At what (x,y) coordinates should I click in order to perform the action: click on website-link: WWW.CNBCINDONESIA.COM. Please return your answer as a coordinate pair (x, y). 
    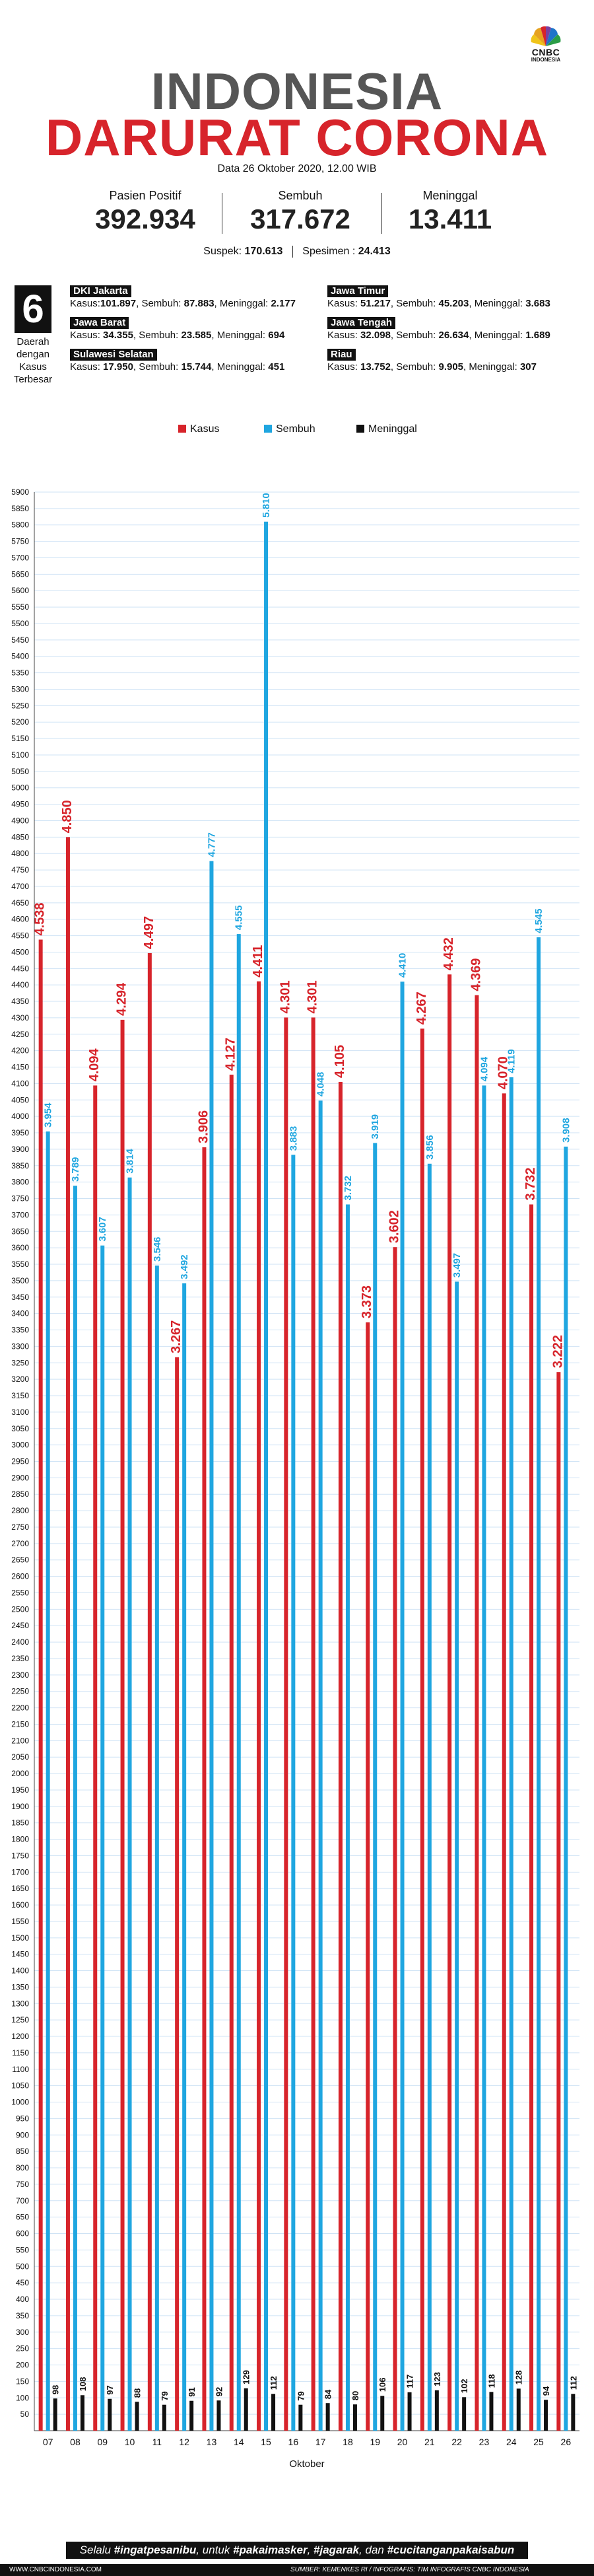
    Looking at the image, I should click on (56, 2570).